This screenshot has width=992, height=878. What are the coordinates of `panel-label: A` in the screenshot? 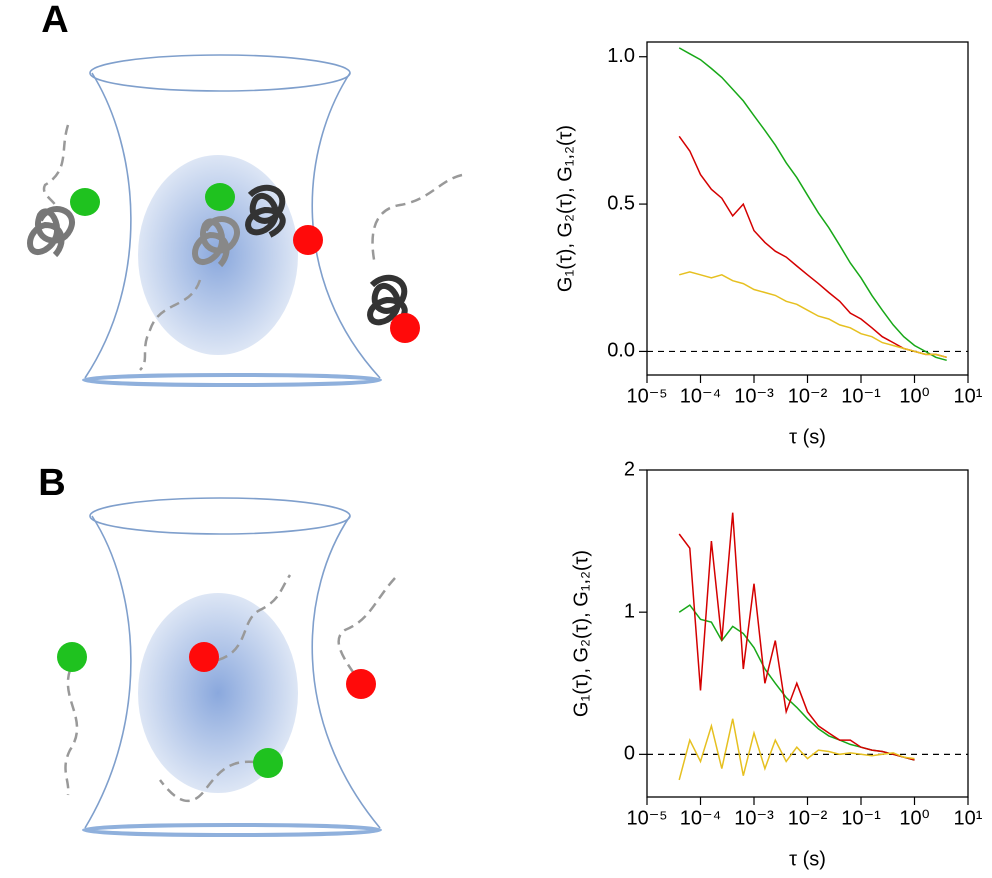 It's located at (54, 20).